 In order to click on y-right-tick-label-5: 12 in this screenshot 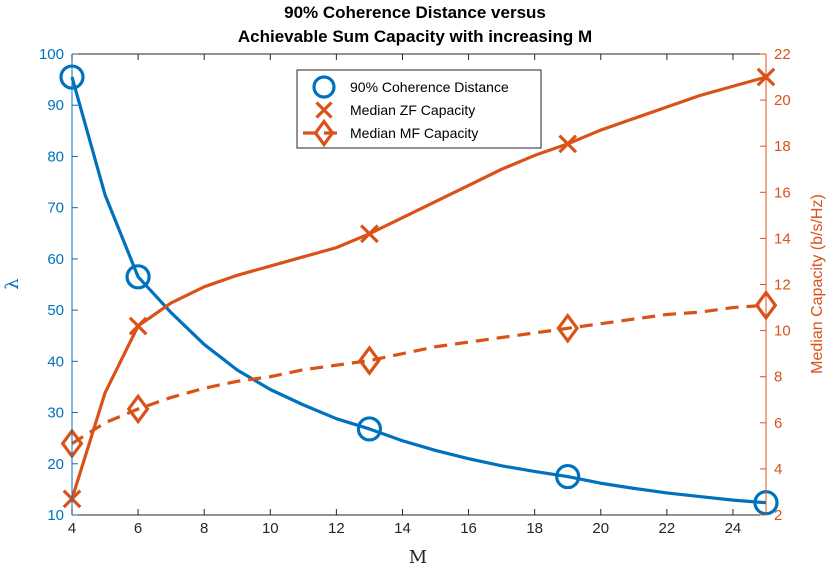, I will do `click(782, 285)`.